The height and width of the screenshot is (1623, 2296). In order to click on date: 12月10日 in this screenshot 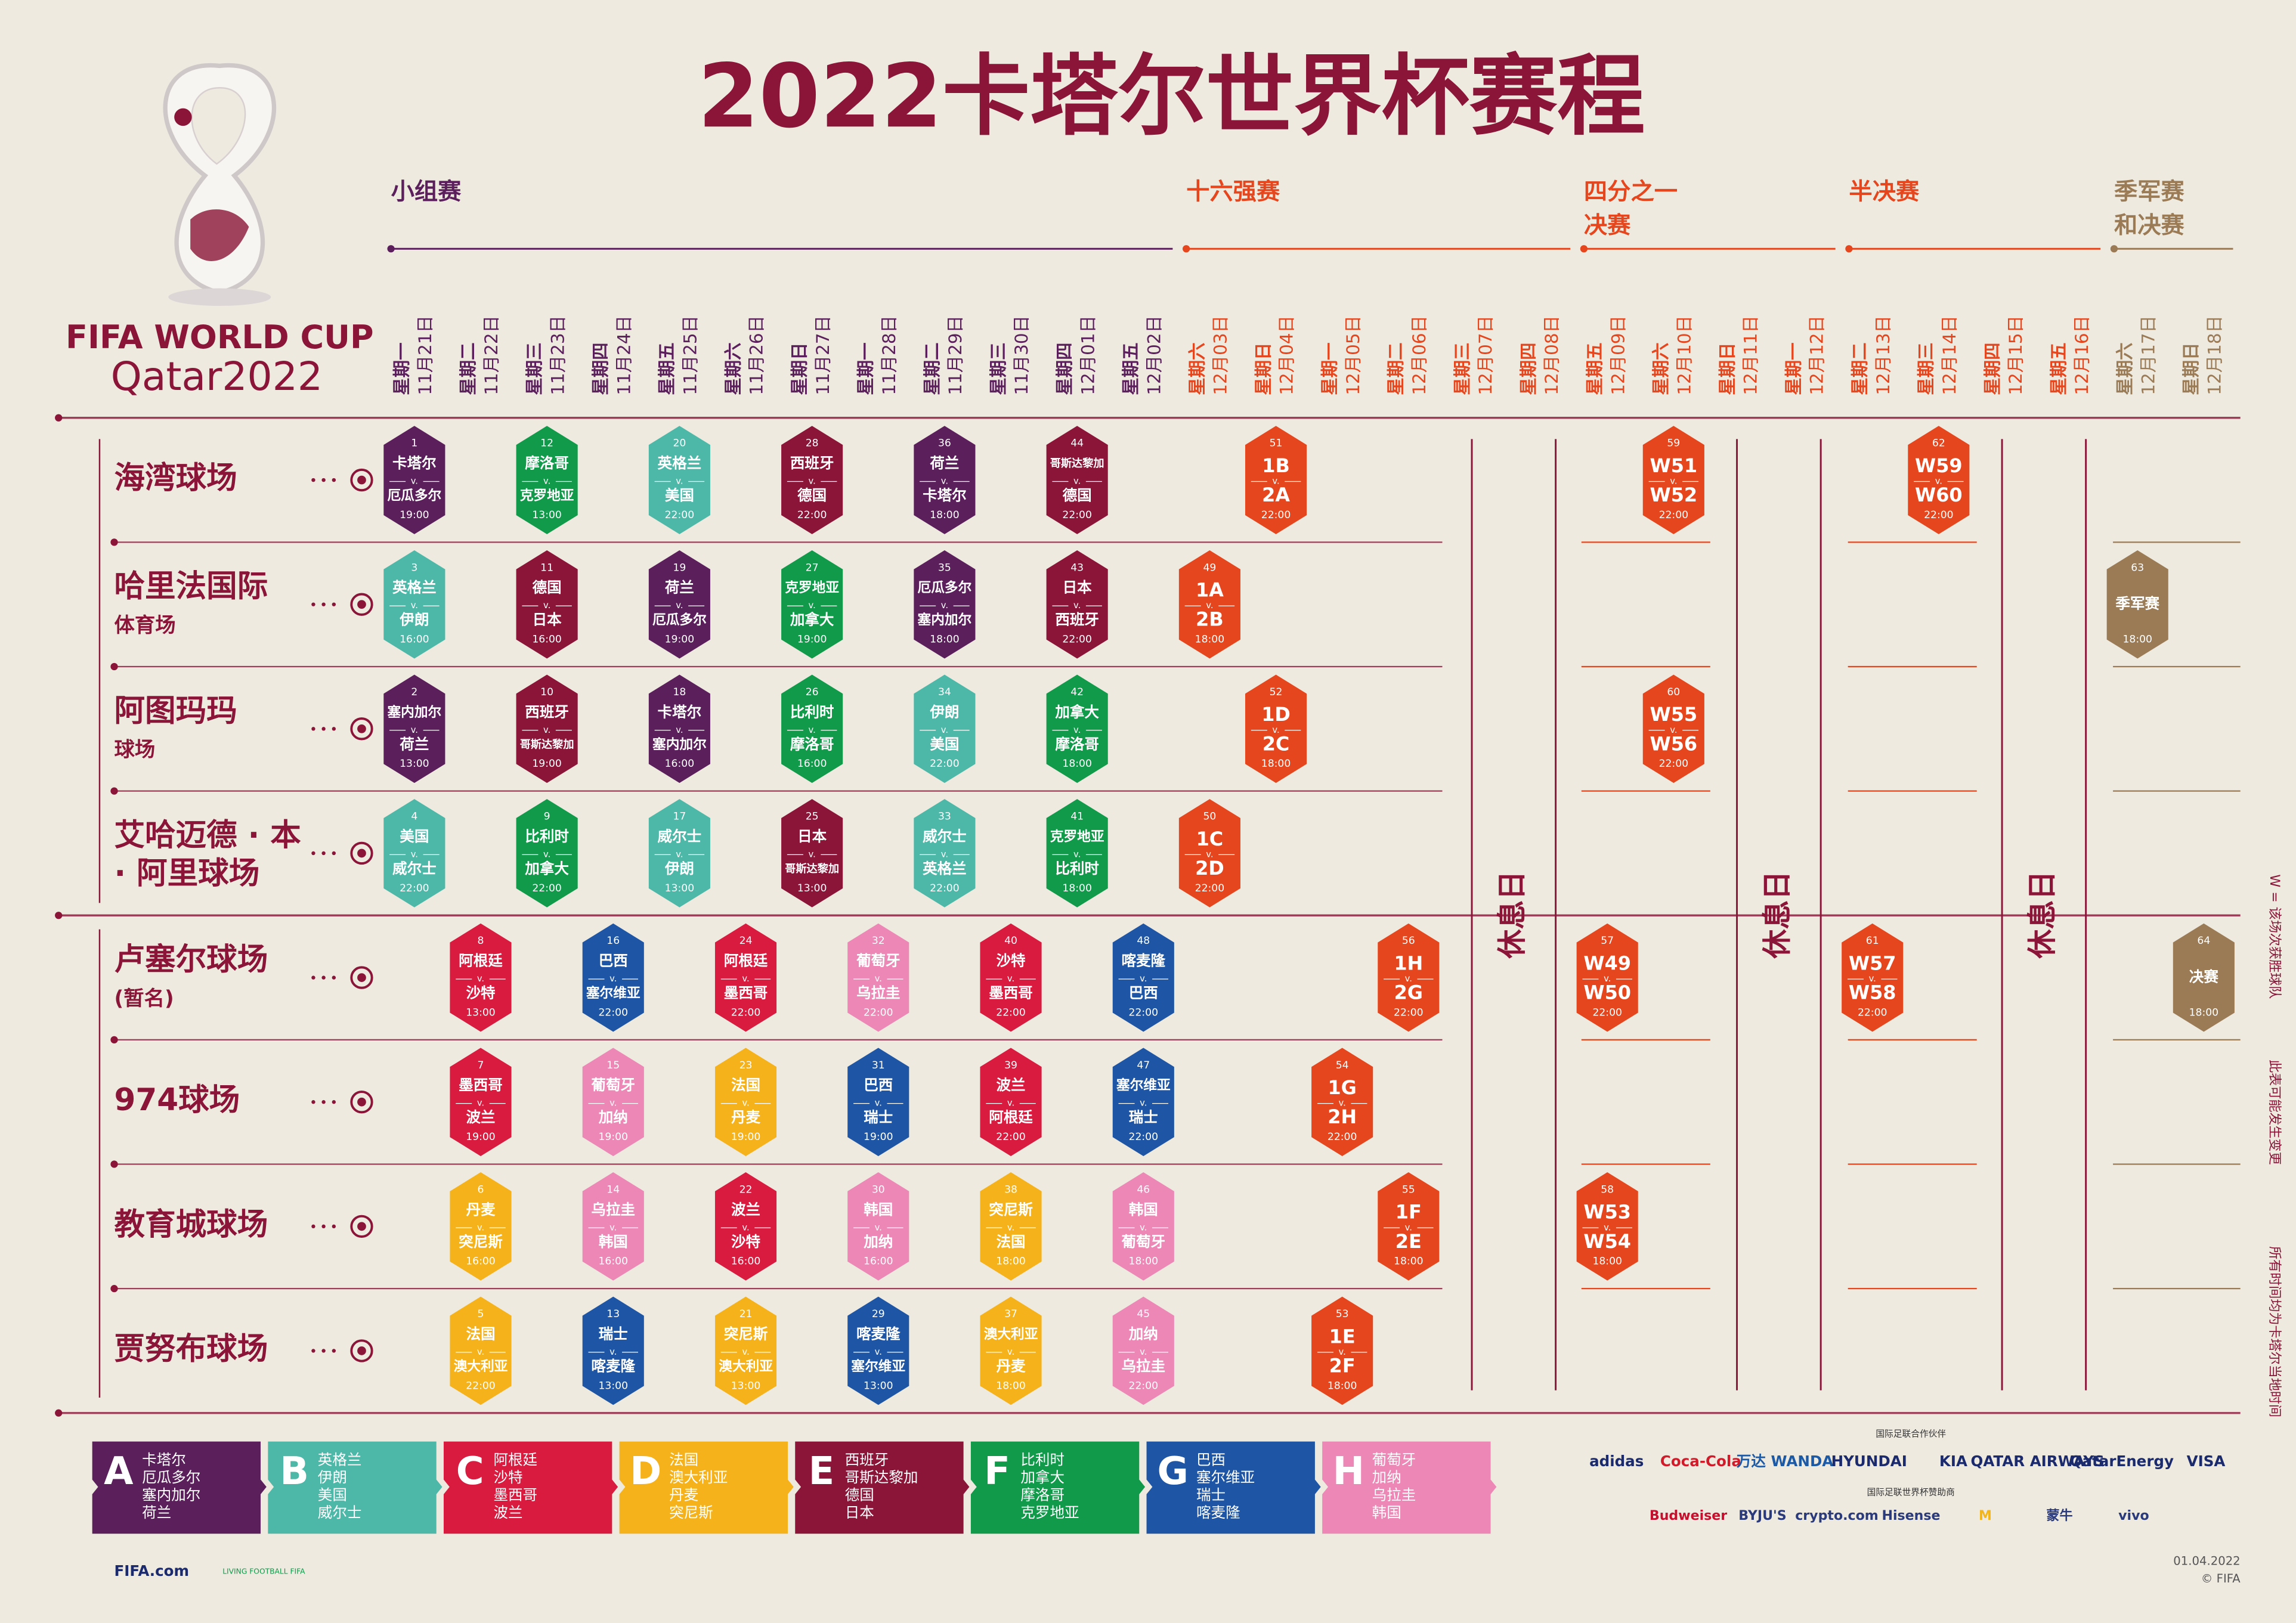, I will do `click(1684, 355)`.